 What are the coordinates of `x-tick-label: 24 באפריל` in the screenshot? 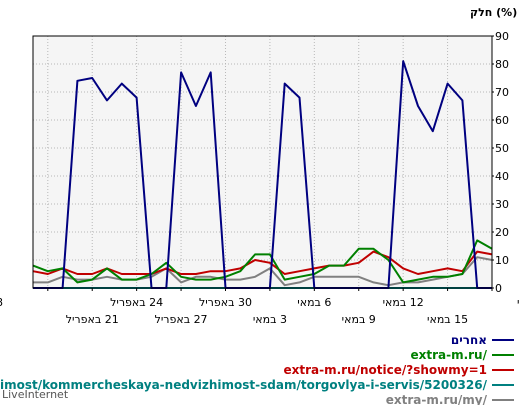 It's located at (136, 302).